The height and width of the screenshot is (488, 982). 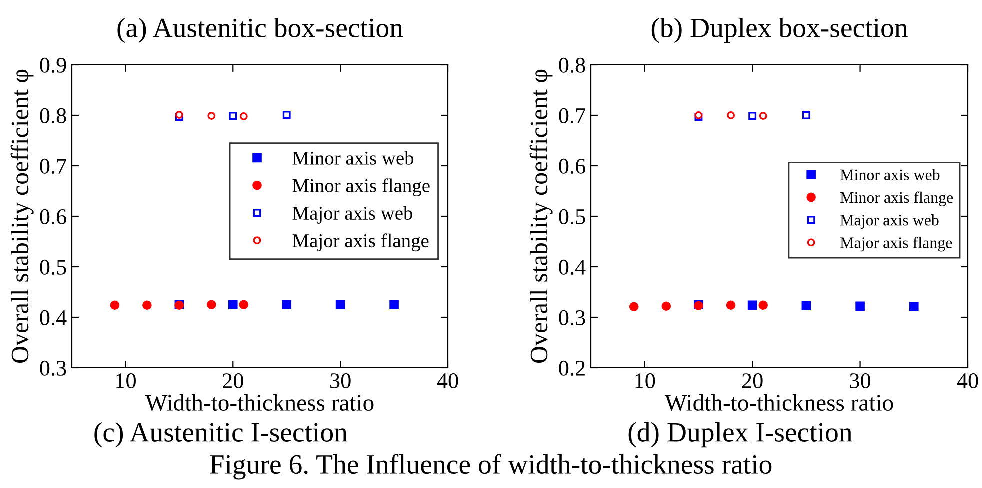 What do you see at coordinates (740, 435) in the screenshot?
I see `text: (d) Duplex I-section` at bounding box center [740, 435].